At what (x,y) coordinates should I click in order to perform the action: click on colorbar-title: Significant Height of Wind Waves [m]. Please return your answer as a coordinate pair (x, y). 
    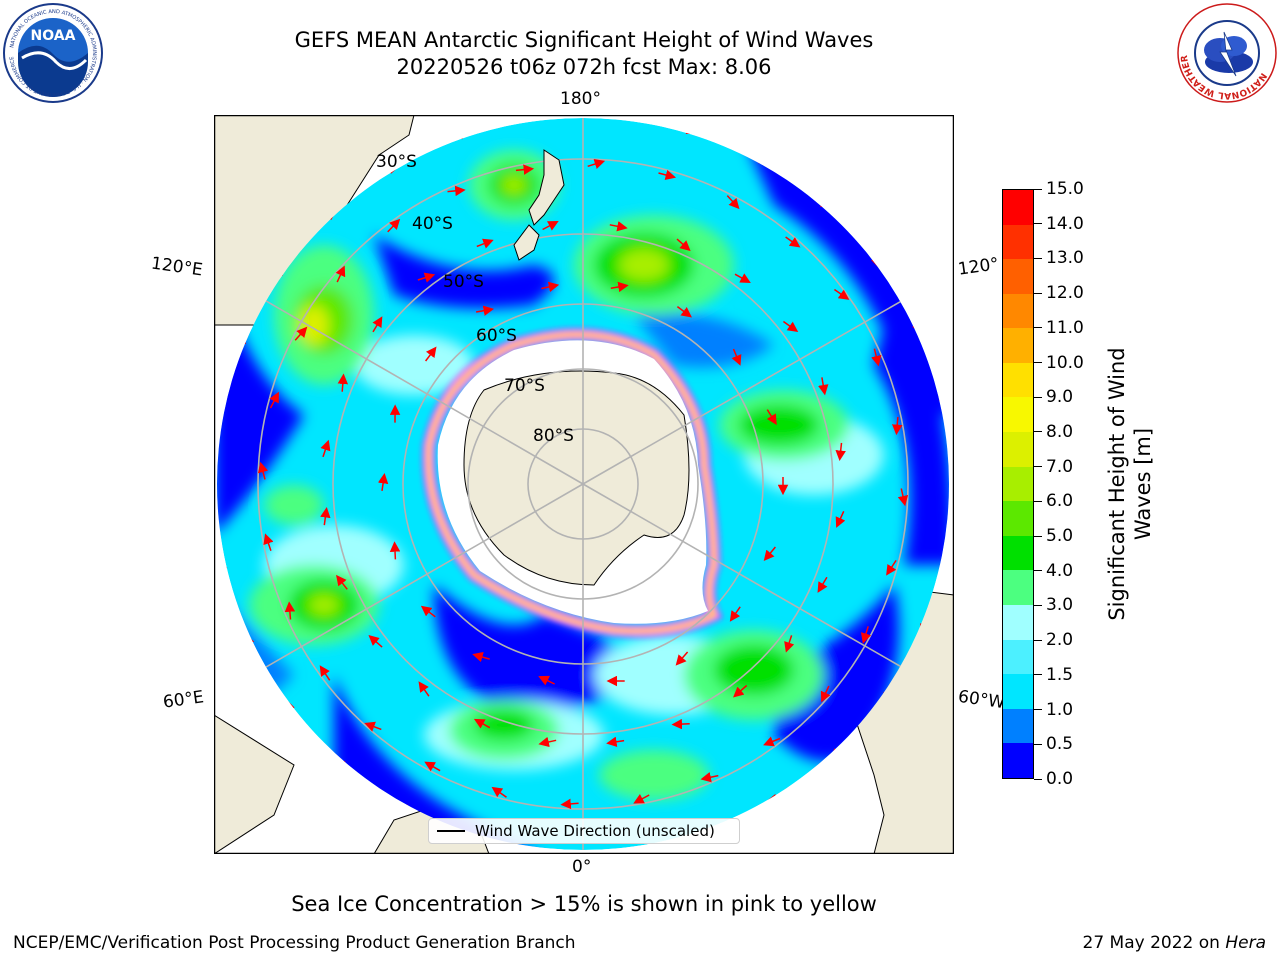
    Looking at the image, I should click on (1130, 484).